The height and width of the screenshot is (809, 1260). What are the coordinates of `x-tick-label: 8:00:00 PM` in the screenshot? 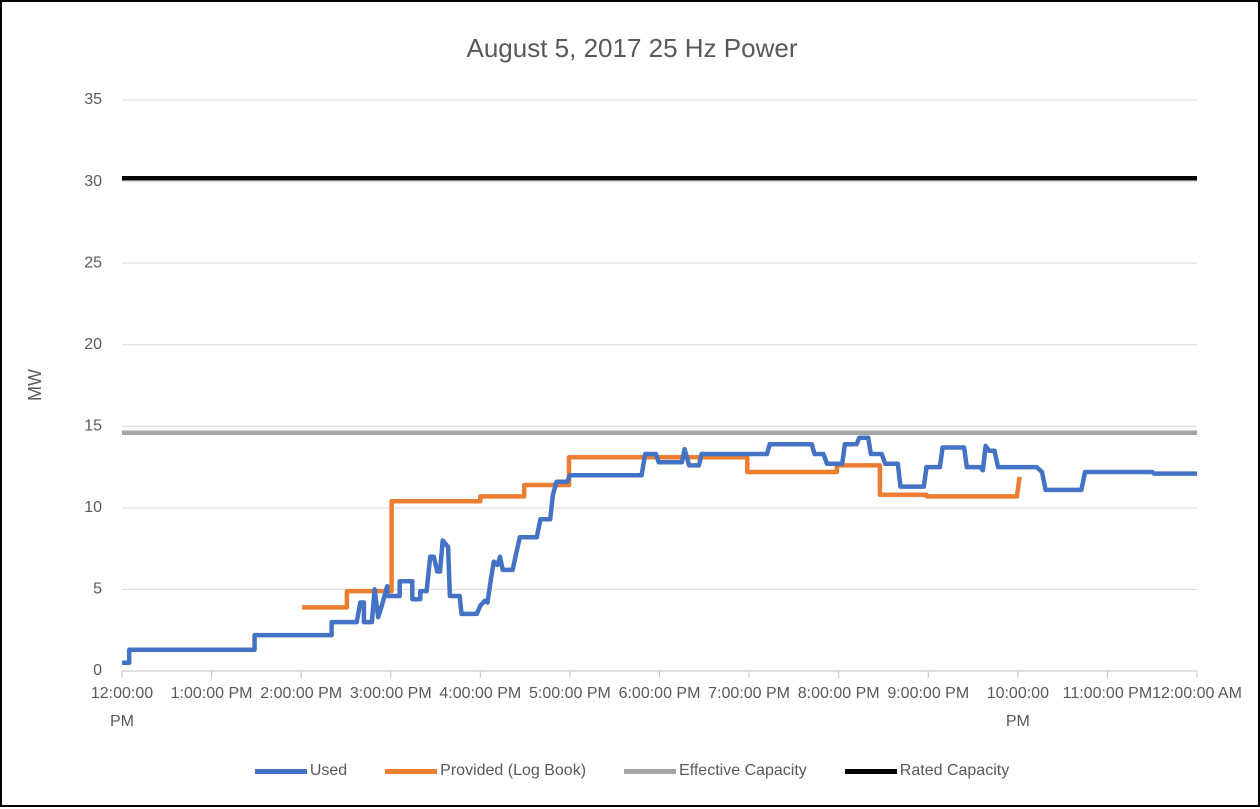 It's located at (838, 693).